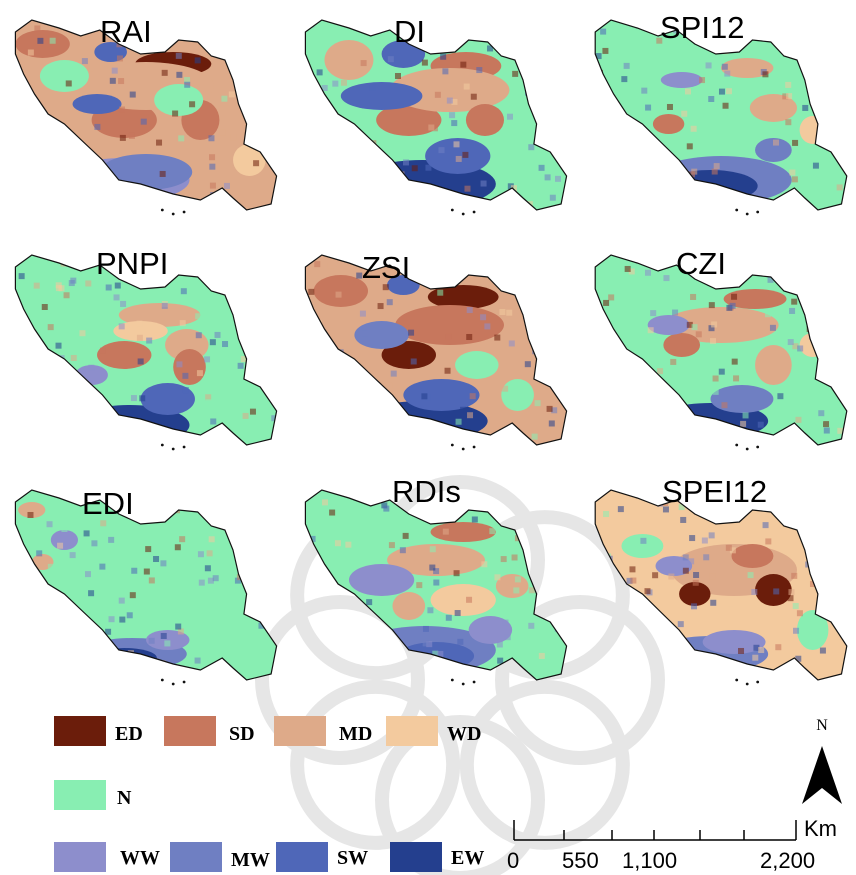  I want to click on map-zone-md, so click(773, 108).